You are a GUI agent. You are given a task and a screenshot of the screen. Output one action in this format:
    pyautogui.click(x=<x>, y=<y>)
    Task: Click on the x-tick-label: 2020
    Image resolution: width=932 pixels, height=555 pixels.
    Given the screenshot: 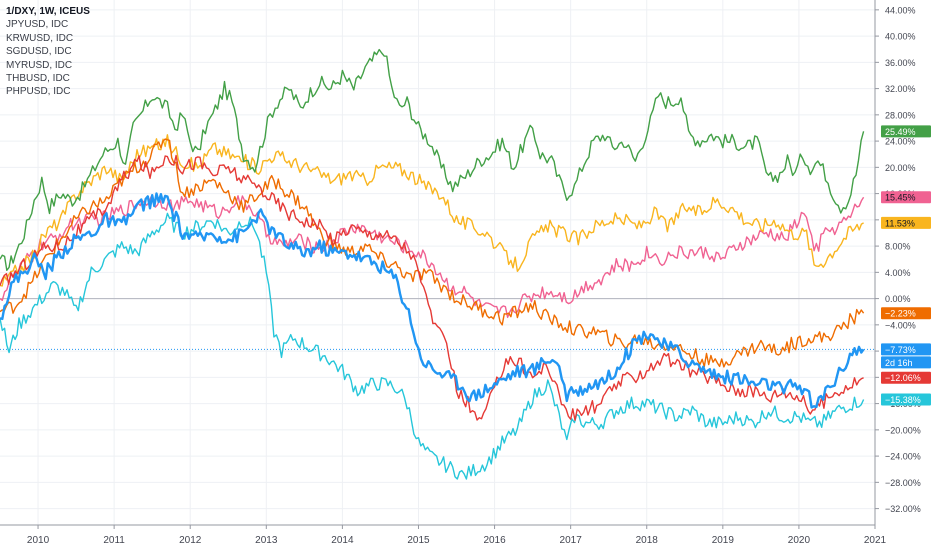 What is the action you would take?
    pyautogui.click(x=799, y=540)
    